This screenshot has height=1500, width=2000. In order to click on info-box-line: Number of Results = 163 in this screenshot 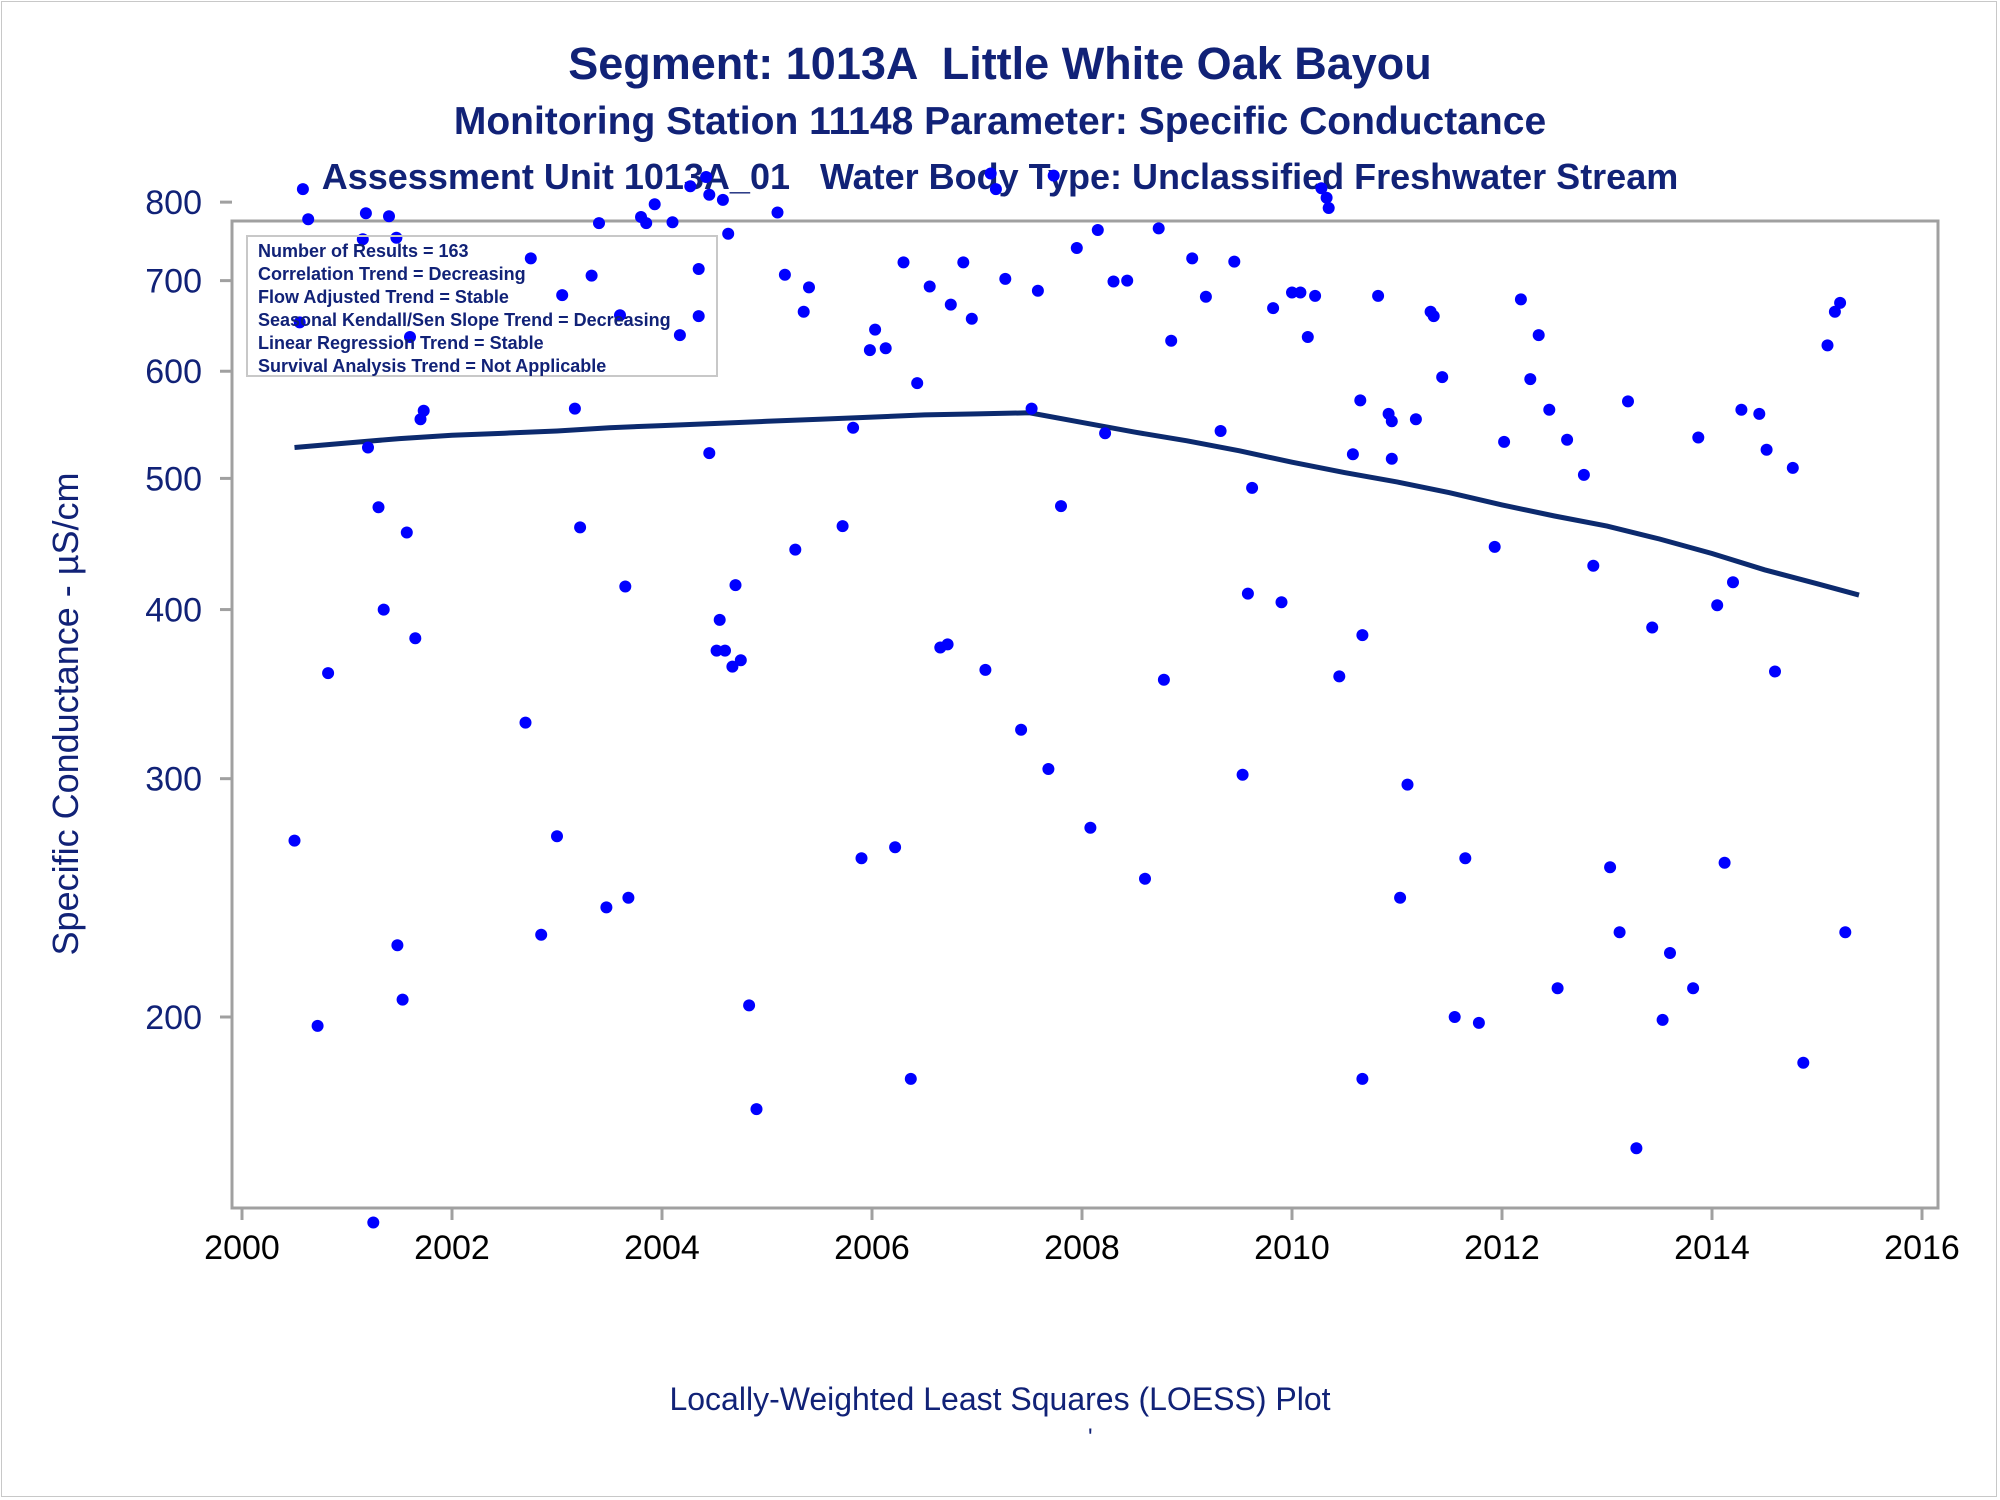, I will do `click(363, 251)`.